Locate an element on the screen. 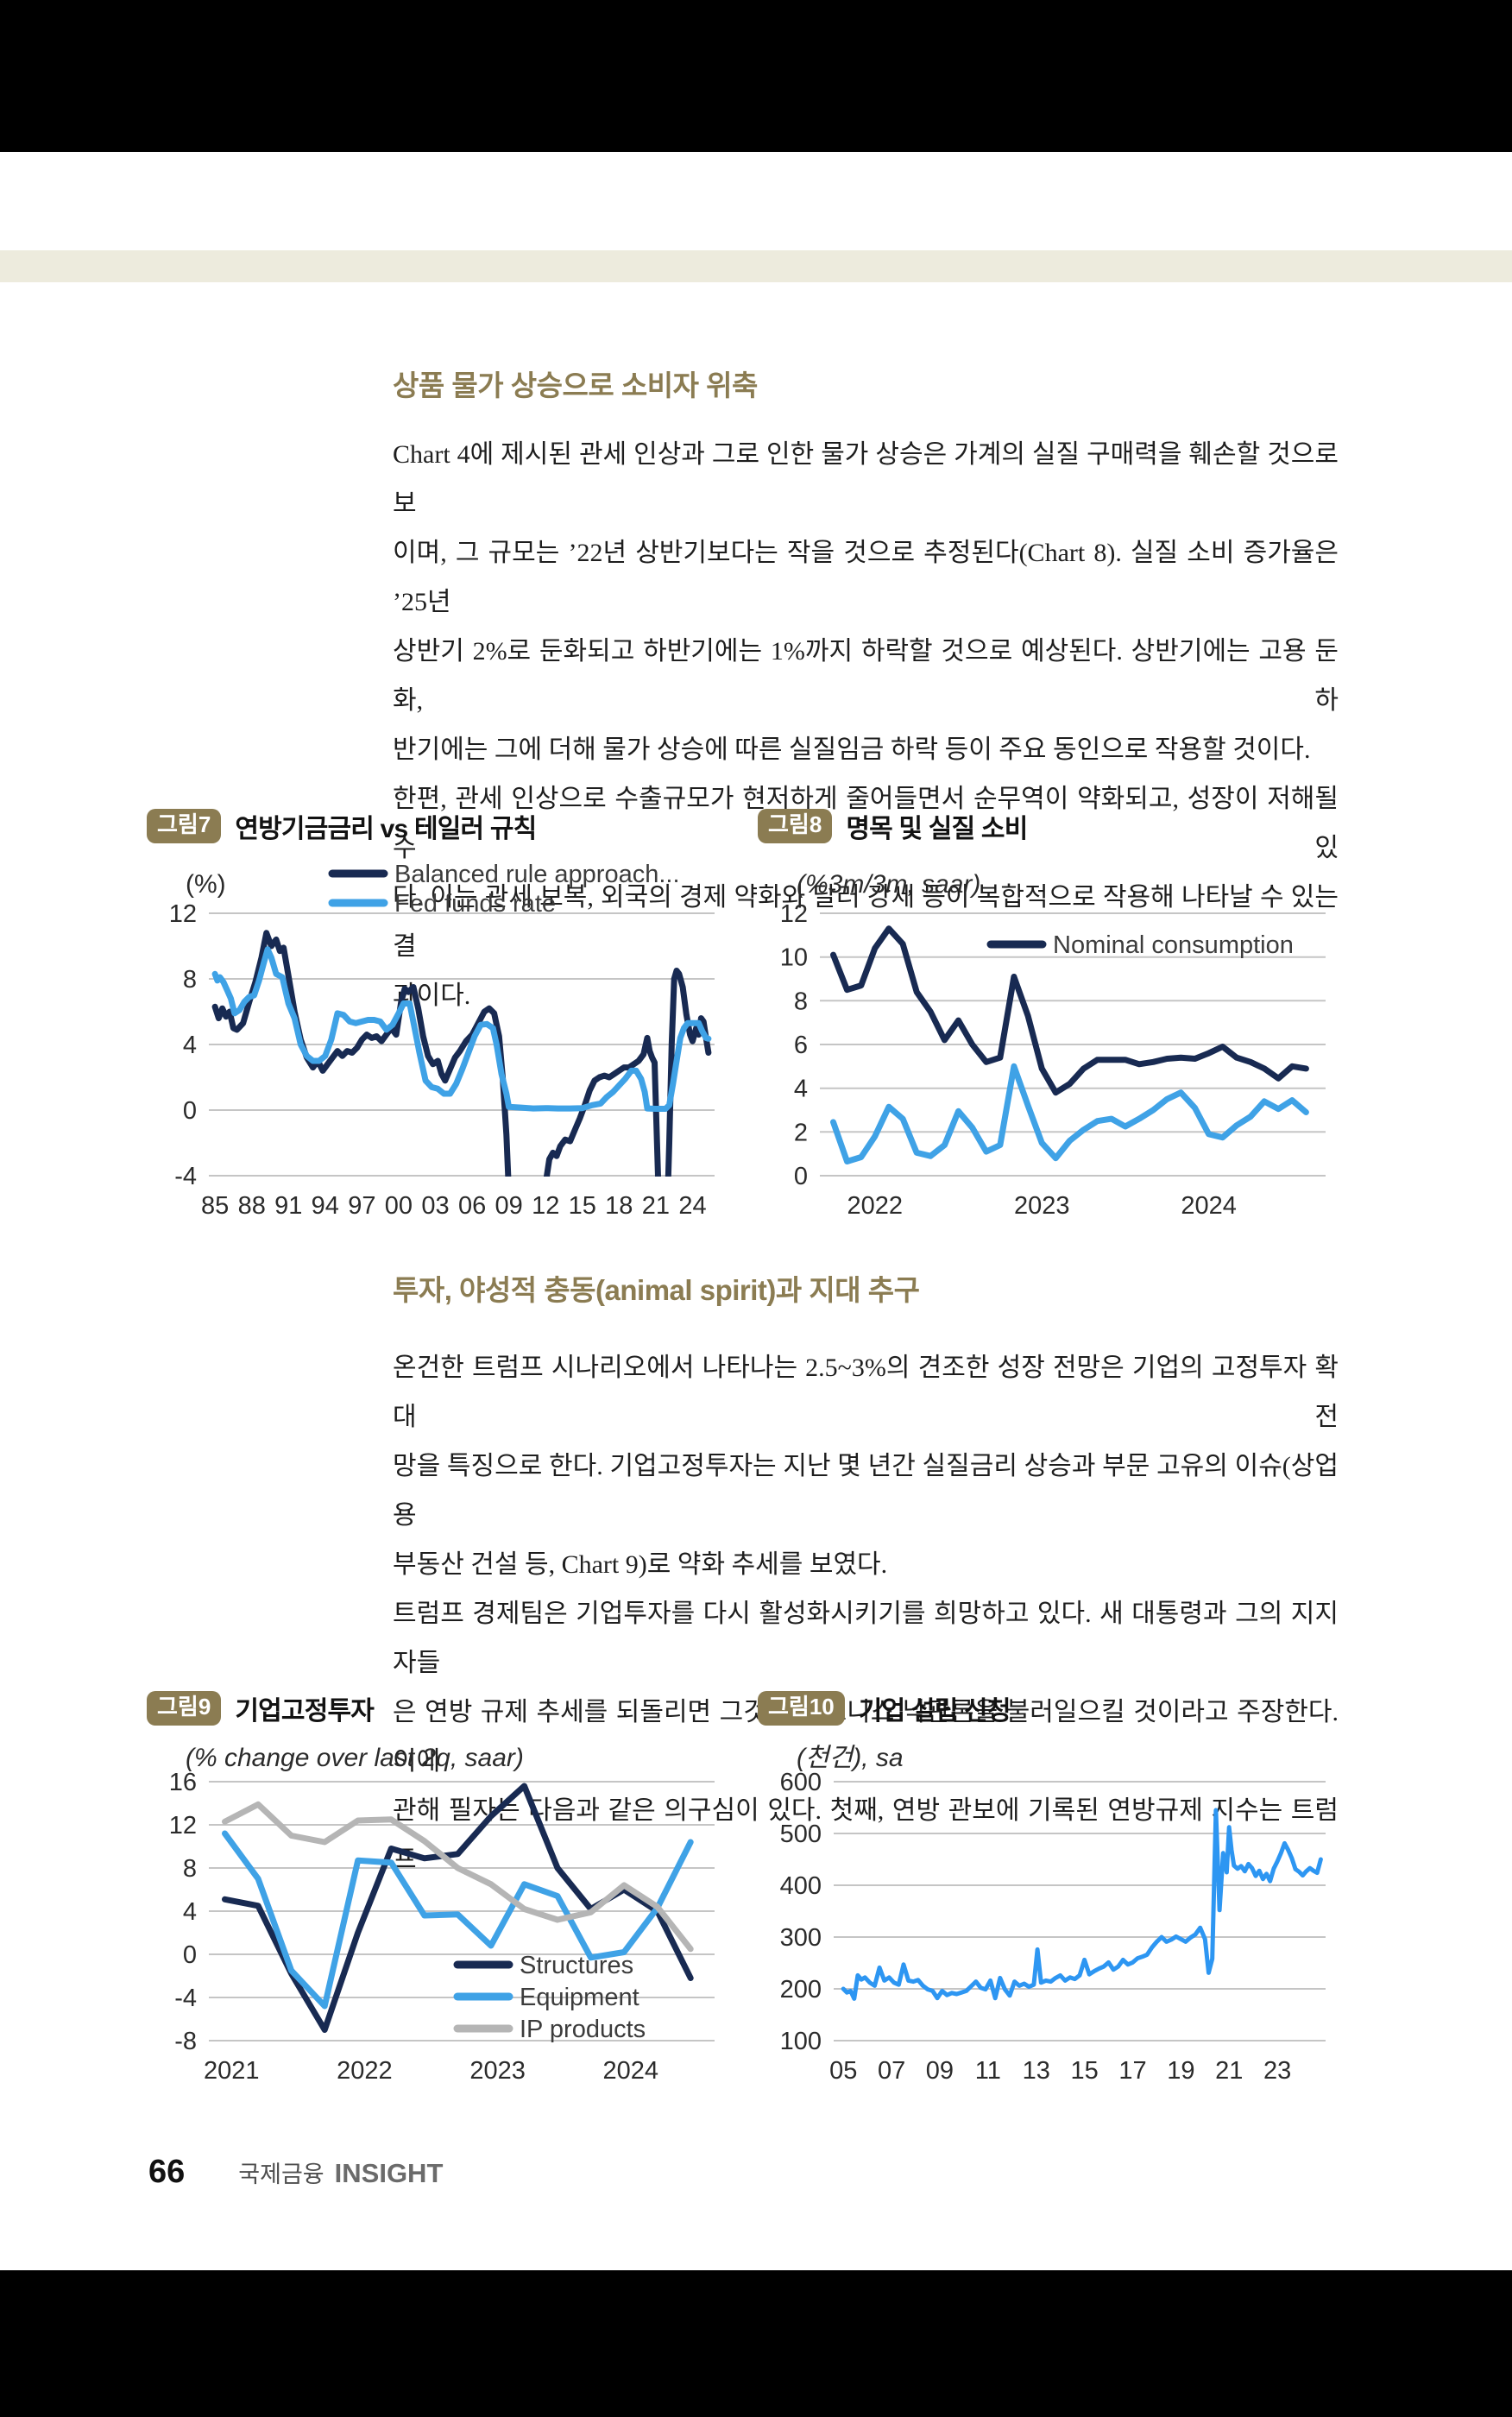 This screenshot has height=2417, width=1512. figure-8-header: 그림8 명목 및 실질 소비 is located at coordinates (1048, 826).